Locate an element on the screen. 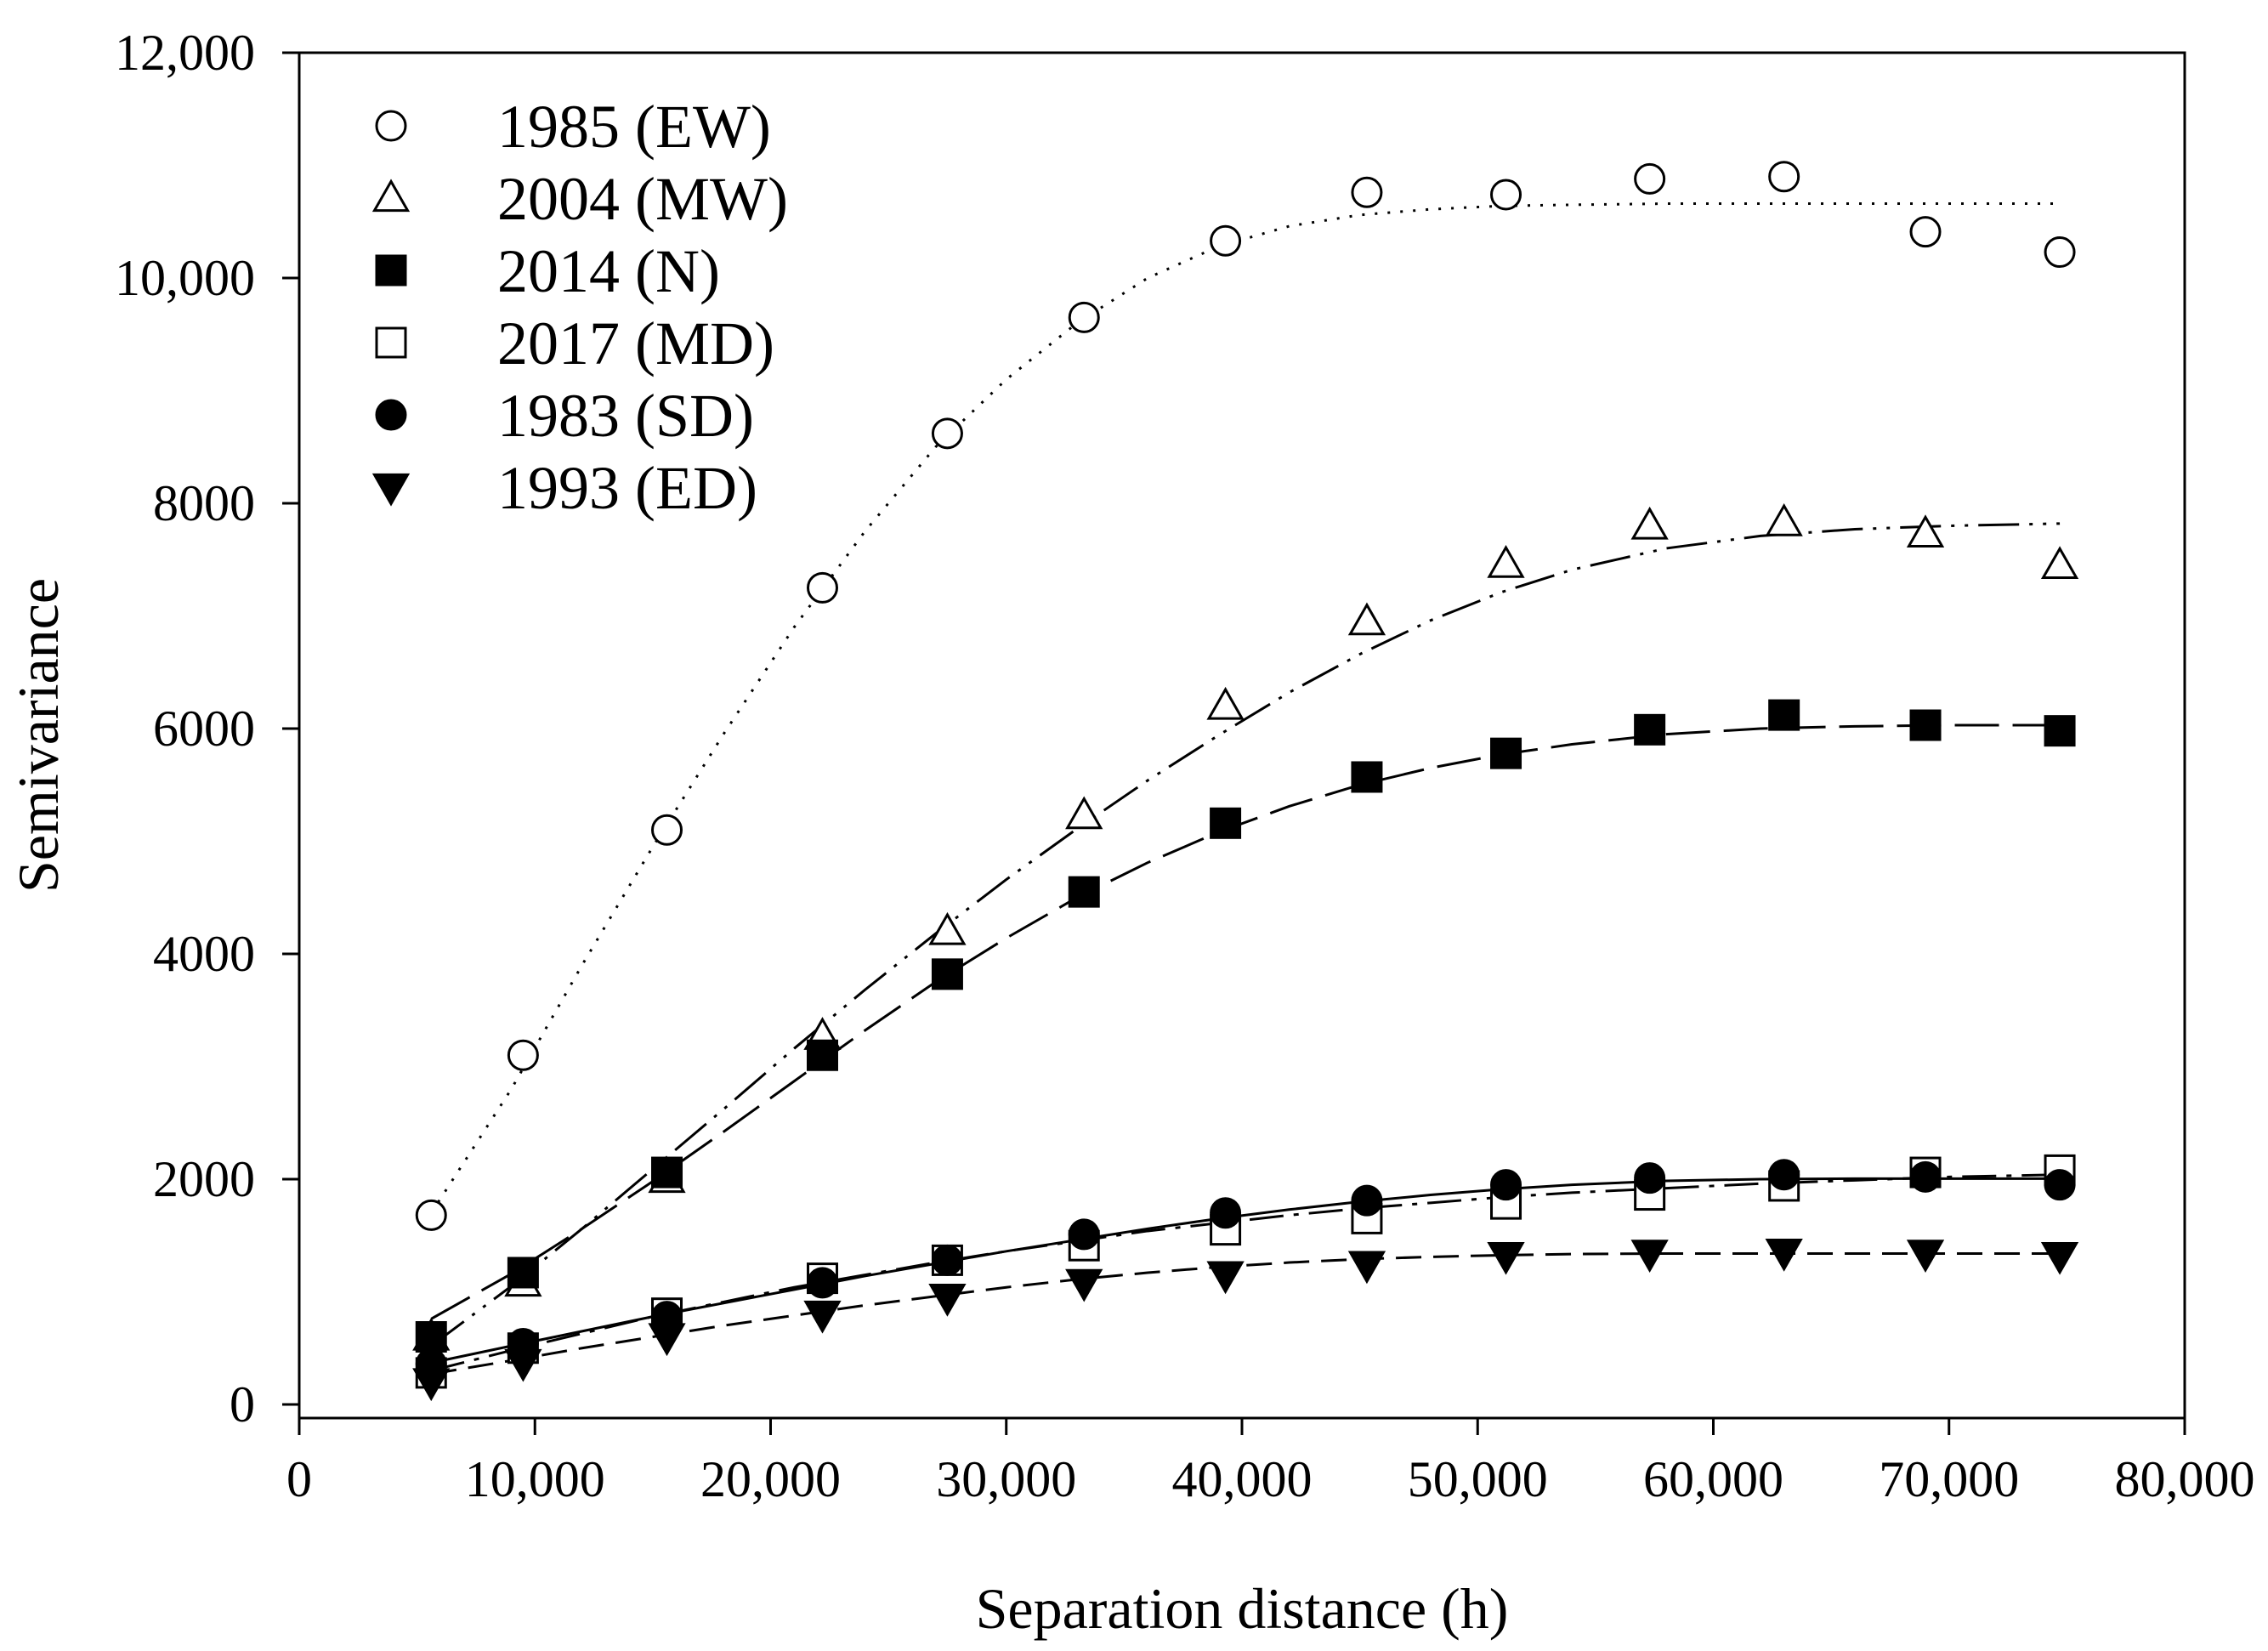  legend-item: 2014 (N) is located at coordinates (547, 271).